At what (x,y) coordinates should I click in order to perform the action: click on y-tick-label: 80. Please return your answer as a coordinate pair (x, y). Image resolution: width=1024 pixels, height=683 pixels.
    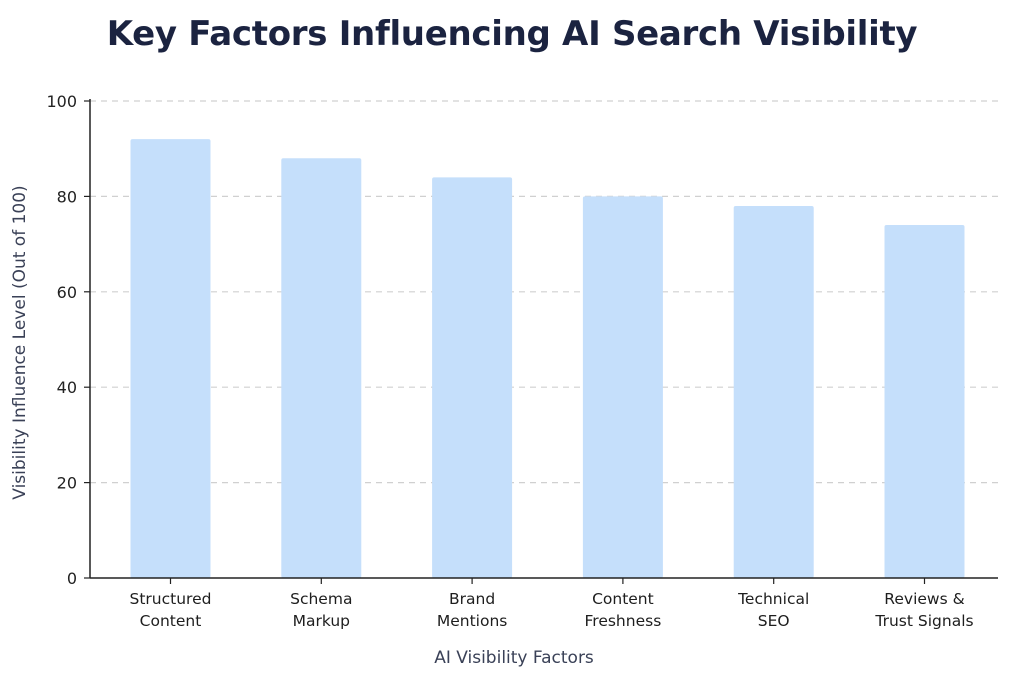
    Looking at the image, I should click on (67, 196).